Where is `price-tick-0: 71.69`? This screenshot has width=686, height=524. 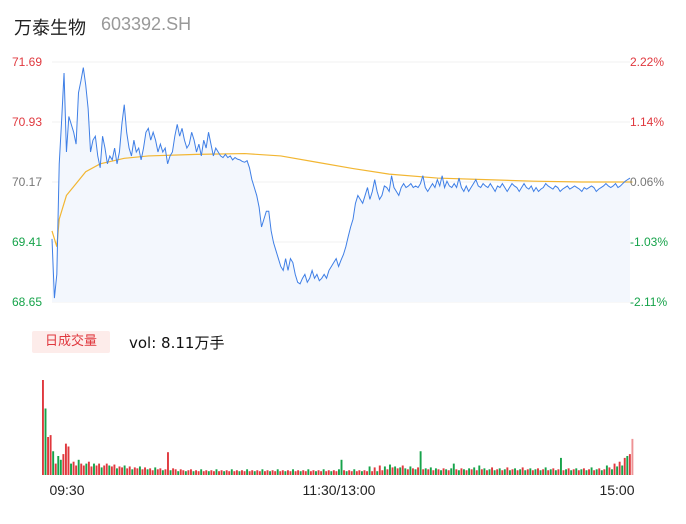 price-tick-0: 71.69 is located at coordinates (27, 62).